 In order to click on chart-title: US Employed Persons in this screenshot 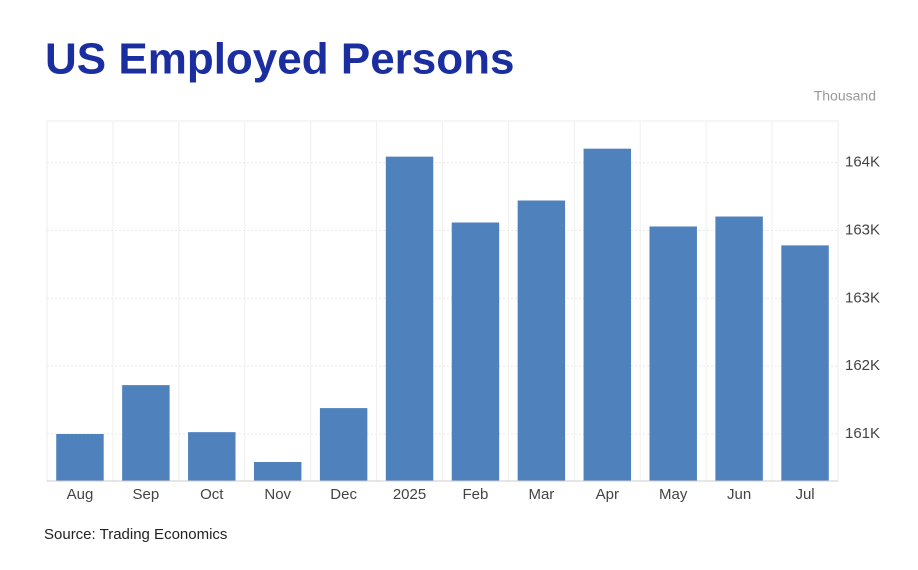, I will do `click(279, 59)`.